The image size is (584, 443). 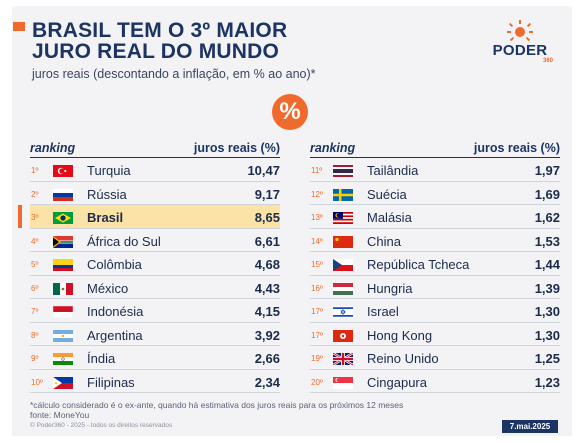 What do you see at coordinates (547, 61) in the screenshot?
I see `logo-sub: 360` at bounding box center [547, 61].